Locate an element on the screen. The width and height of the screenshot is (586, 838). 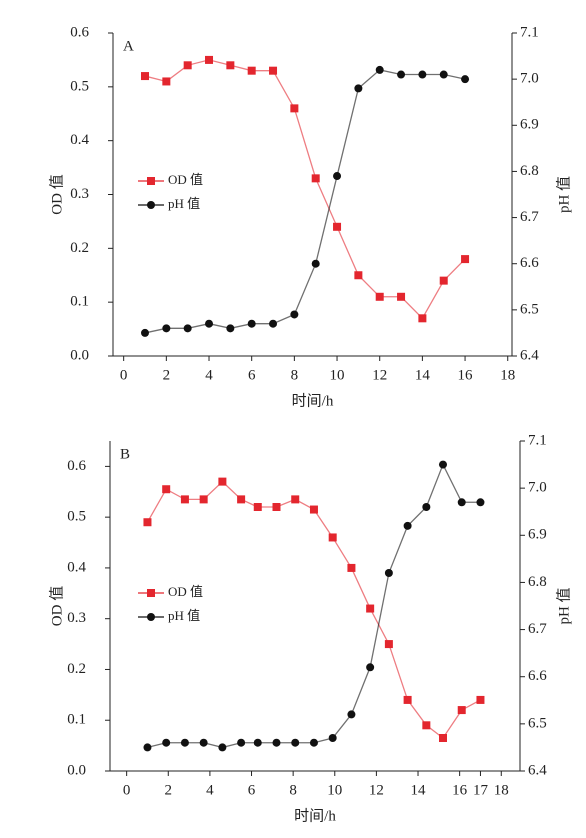
y-tick-label: 0.5 is located at coordinates (79, 86).